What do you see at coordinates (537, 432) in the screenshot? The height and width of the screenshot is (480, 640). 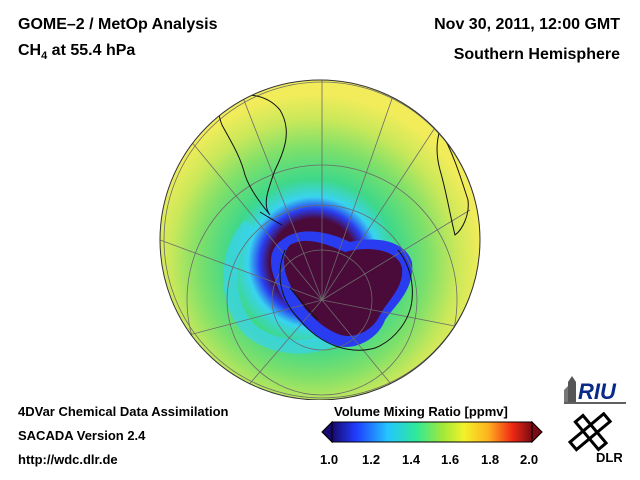 I see `colorbar-max-arrow` at bounding box center [537, 432].